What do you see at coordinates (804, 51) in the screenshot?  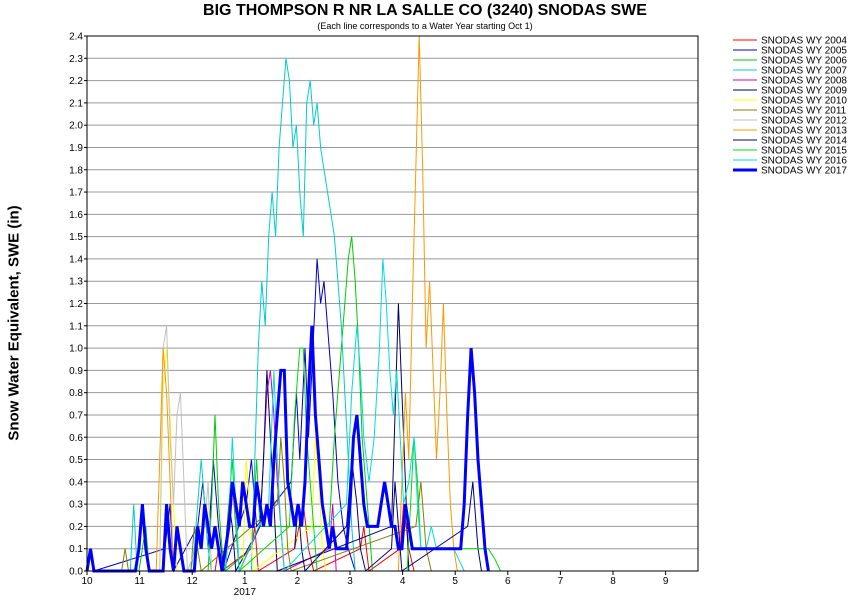 I see `legend-label: SNODAS WY 2005` at bounding box center [804, 51].